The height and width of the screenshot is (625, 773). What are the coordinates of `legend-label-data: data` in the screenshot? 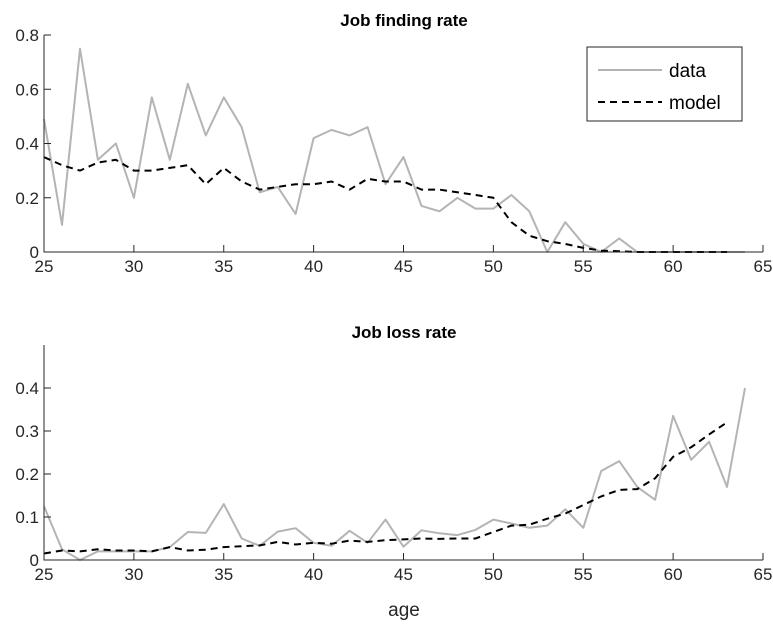 It's located at (687, 71).